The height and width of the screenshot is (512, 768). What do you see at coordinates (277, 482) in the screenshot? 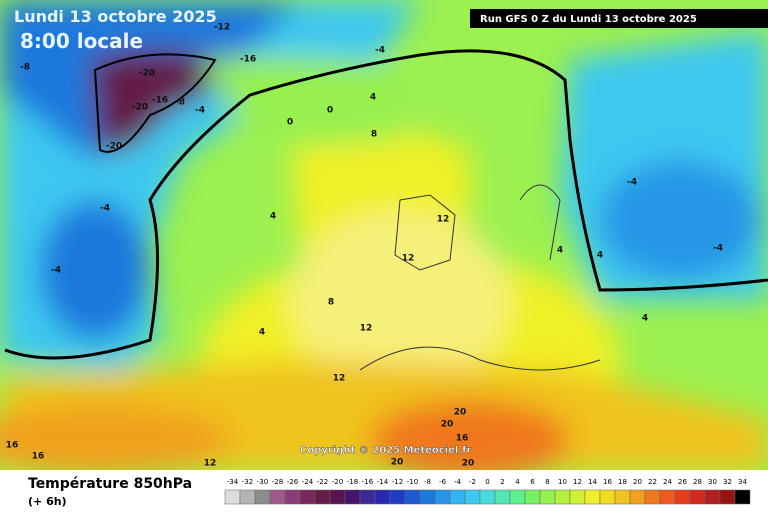
I see `scale-label: -28` at bounding box center [277, 482].